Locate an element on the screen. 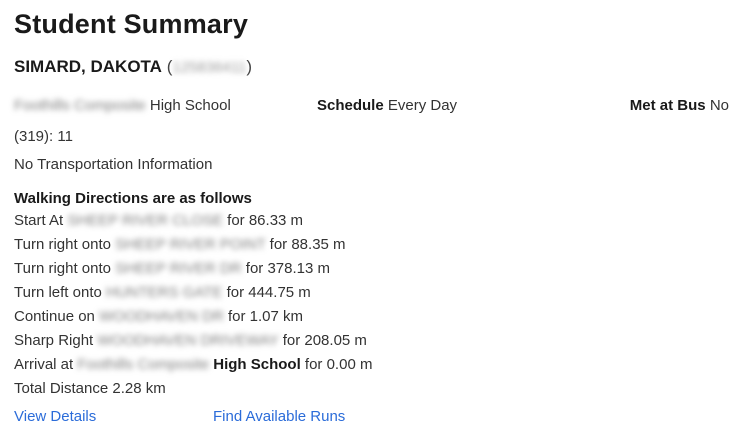 The width and height of the screenshot is (737, 436). page-title: Student Summary is located at coordinates (131, 24).